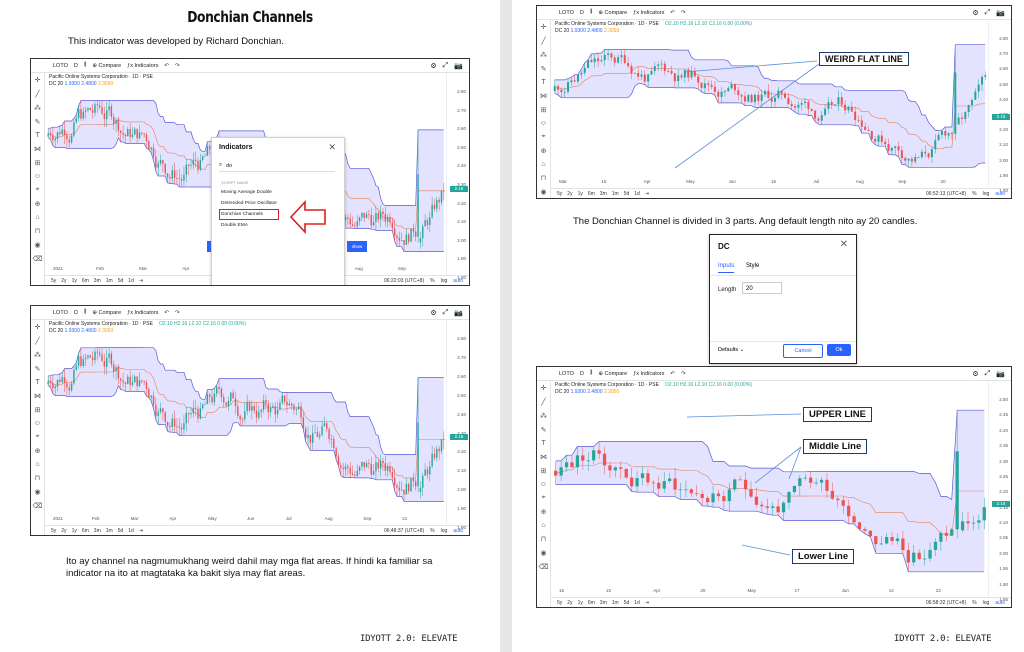 This screenshot has height=652, width=1024. I want to click on defaults-dropdown: Defaults ⌄, so click(731, 350).